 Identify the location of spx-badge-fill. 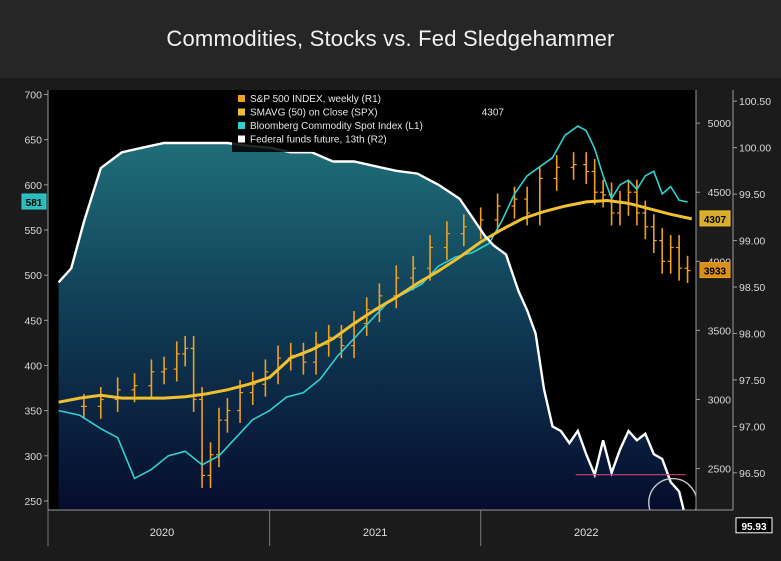
(715, 270).